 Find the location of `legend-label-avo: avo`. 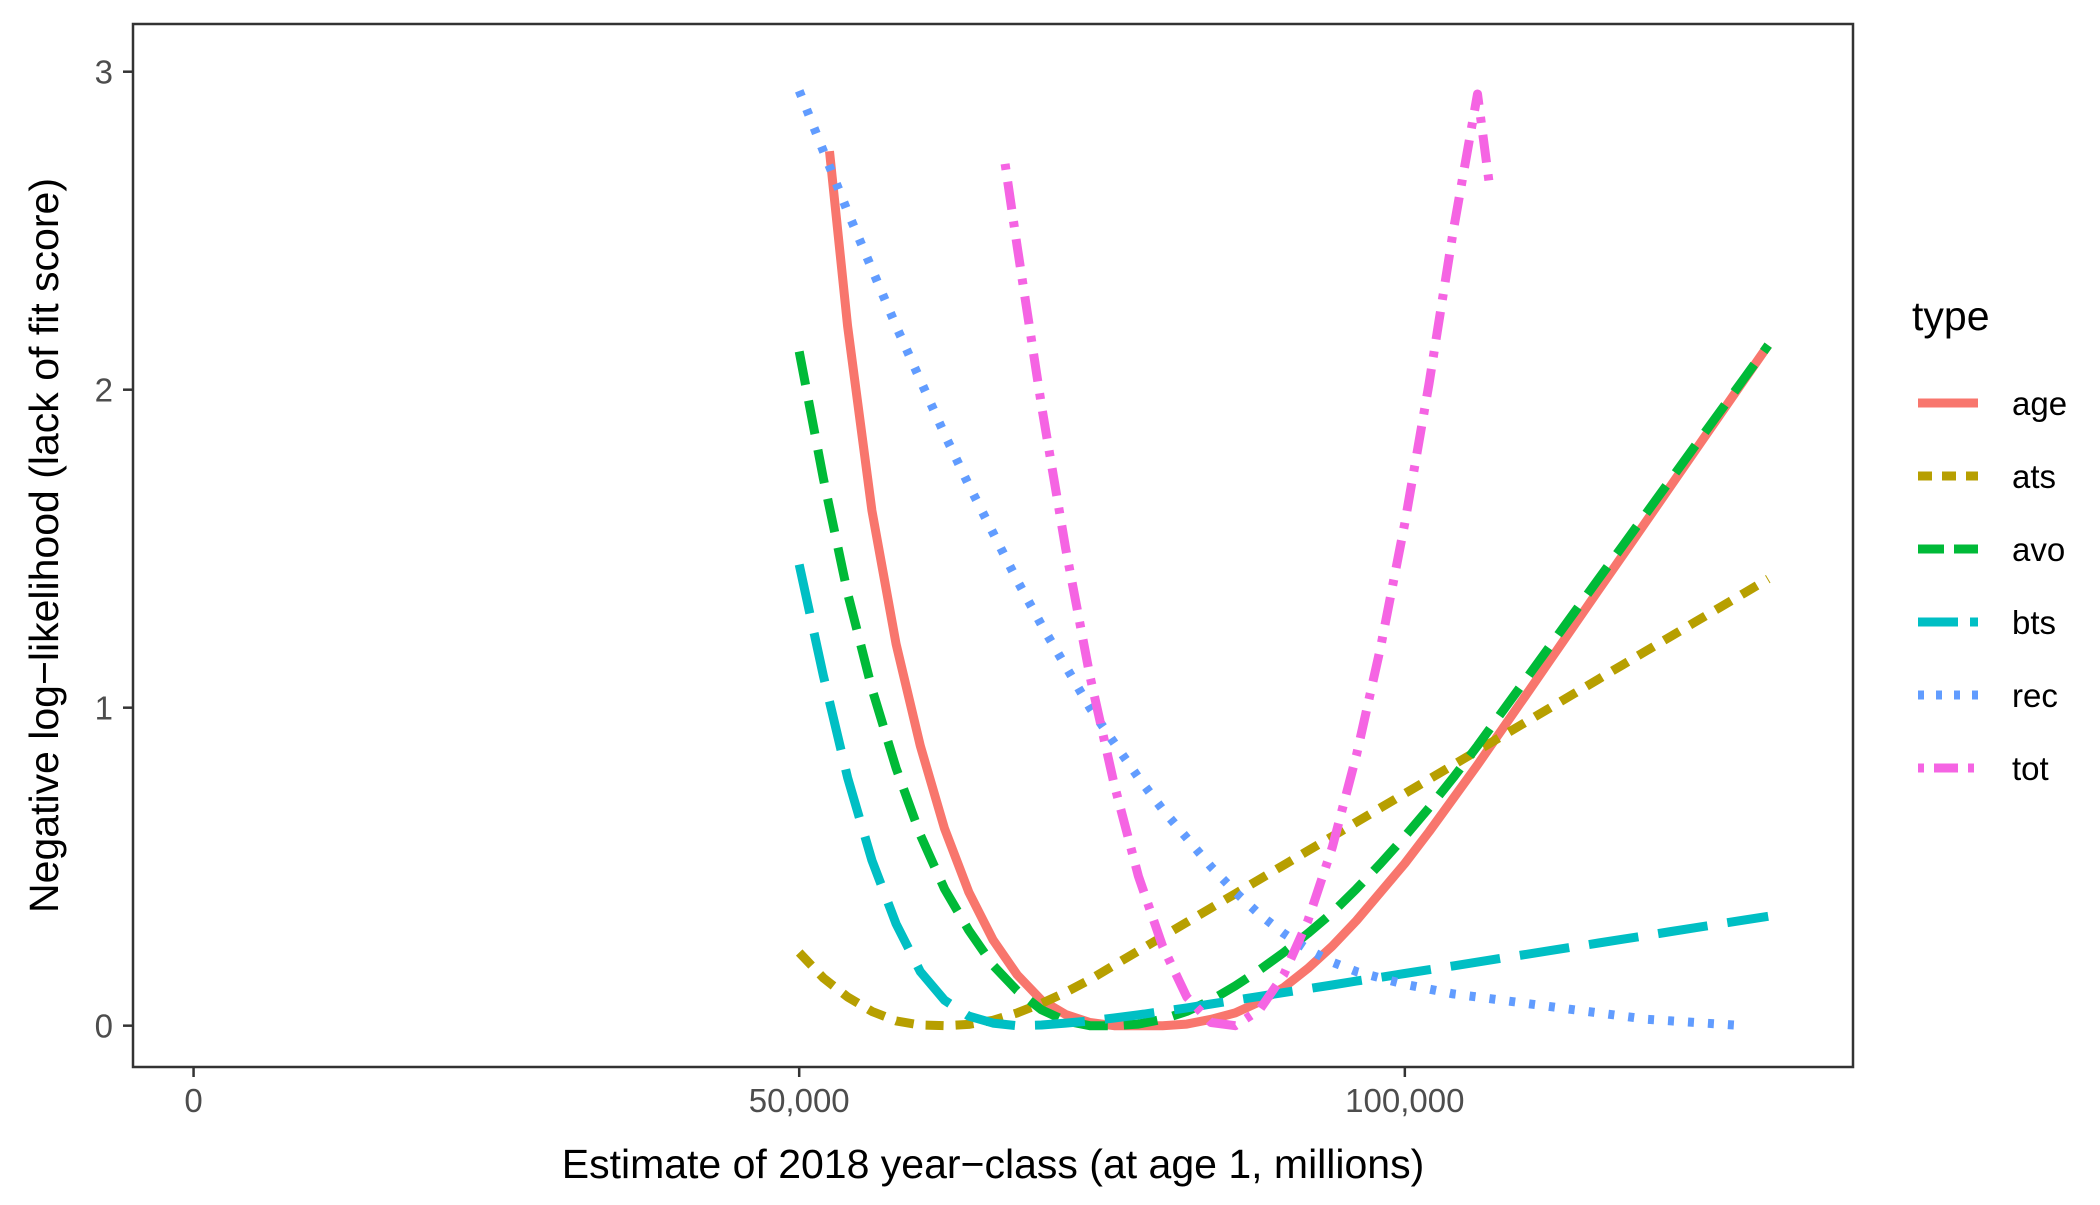

legend-label-avo: avo is located at coordinates (2038, 549).